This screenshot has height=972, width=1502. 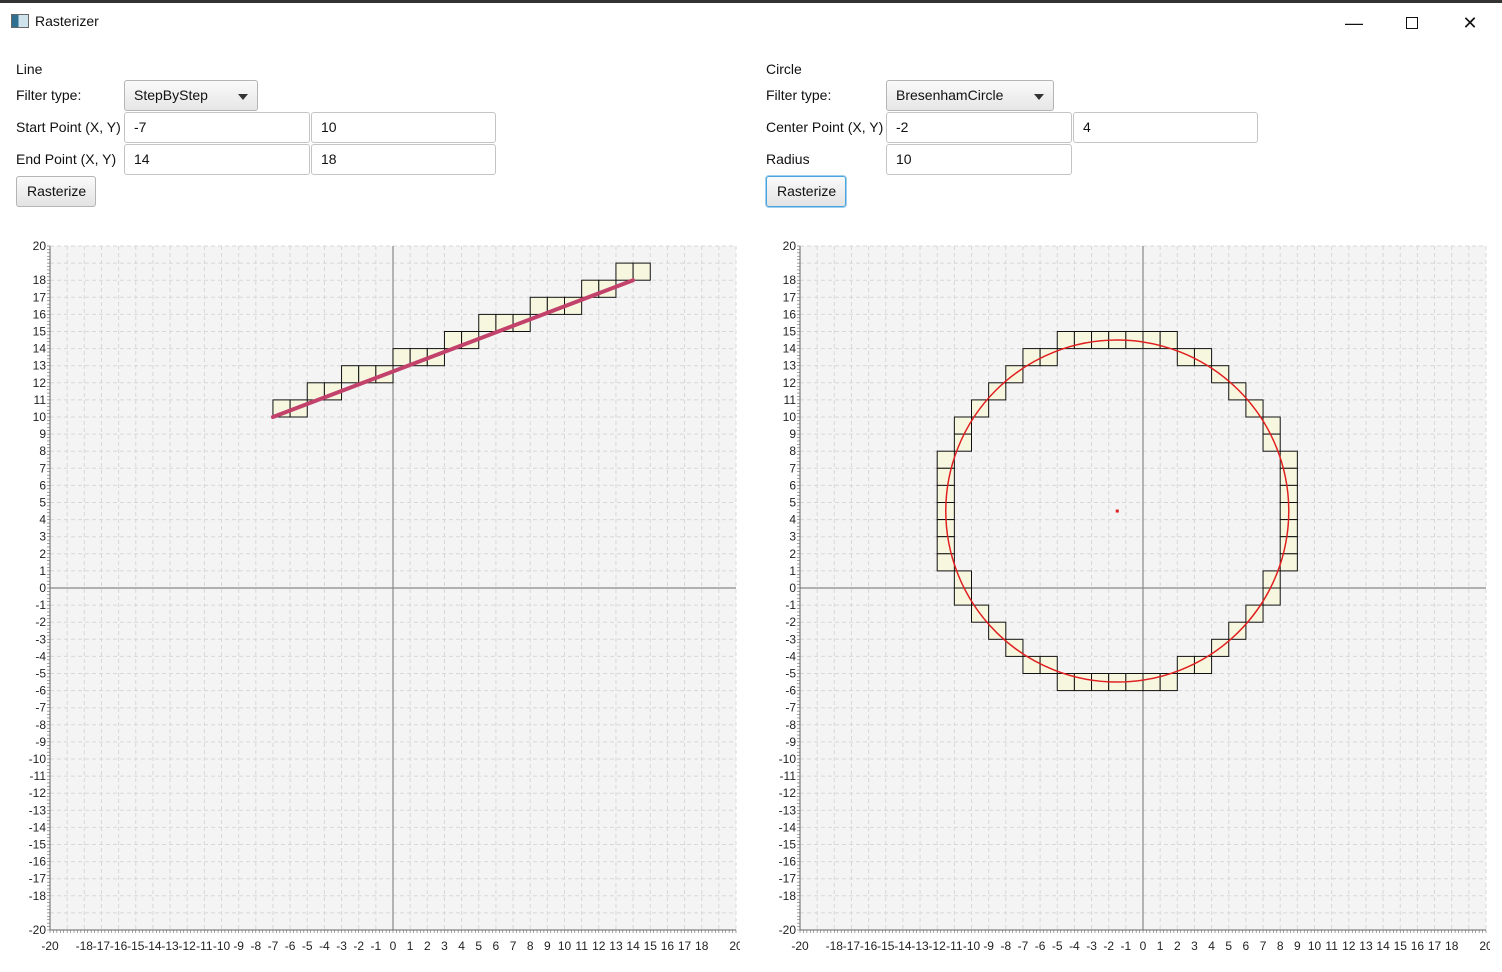 I want to click on y-tick-label: 9, so click(x=792, y=434).